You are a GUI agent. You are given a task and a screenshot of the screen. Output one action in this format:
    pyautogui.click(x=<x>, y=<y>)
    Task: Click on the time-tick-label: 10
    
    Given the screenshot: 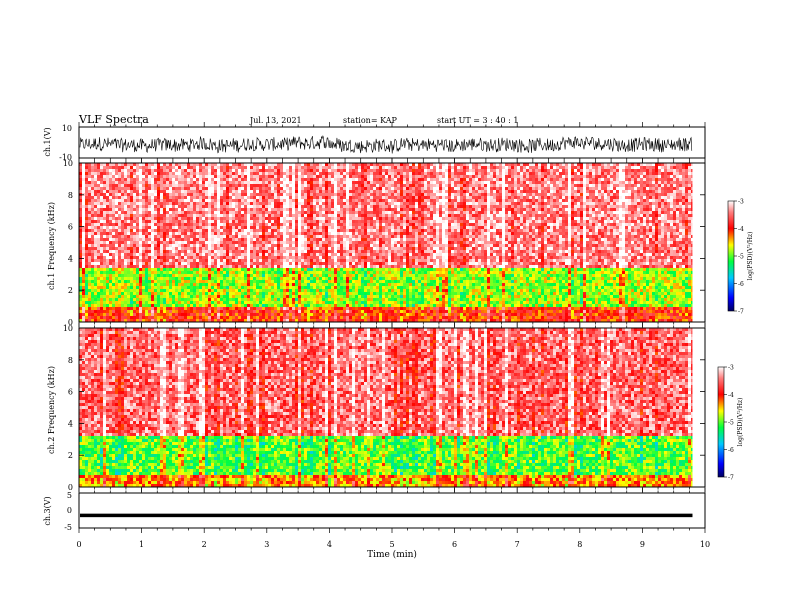 What is the action you would take?
    pyautogui.click(x=705, y=544)
    